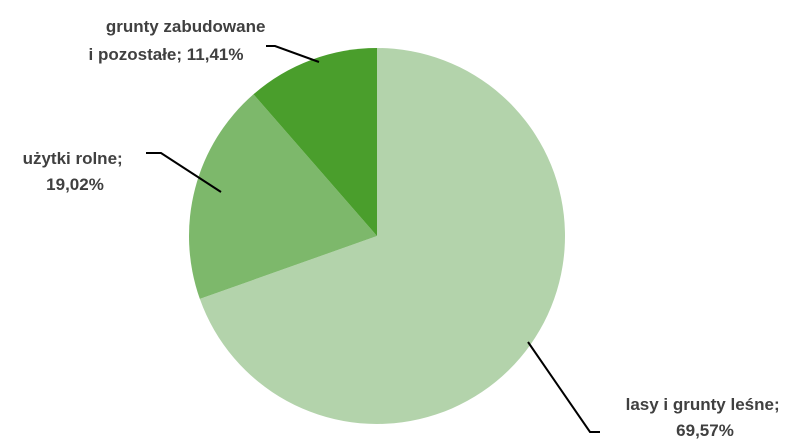 The width and height of the screenshot is (811, 442). What do you see at coordinates (73, 158) in the screenshot?
I see `slice-label-uzytki-line1: użytki rolne;` at bounding box center [73, 158].